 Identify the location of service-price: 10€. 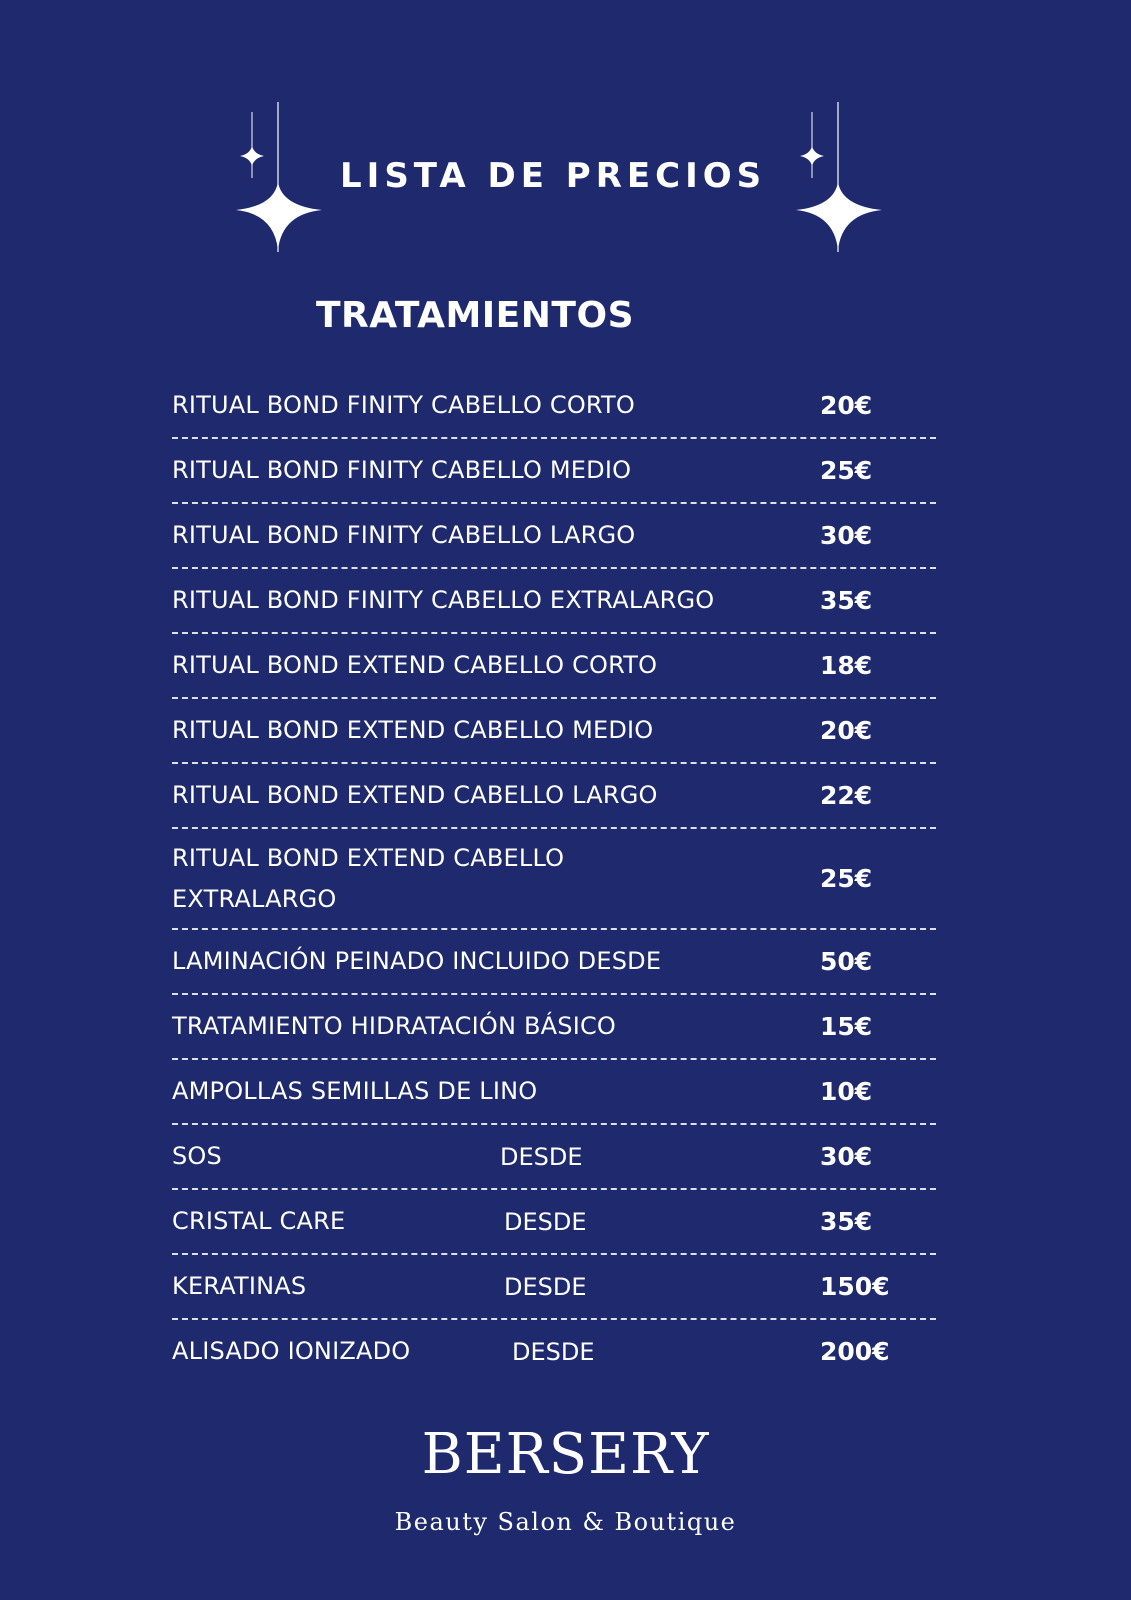
(846, 1091).